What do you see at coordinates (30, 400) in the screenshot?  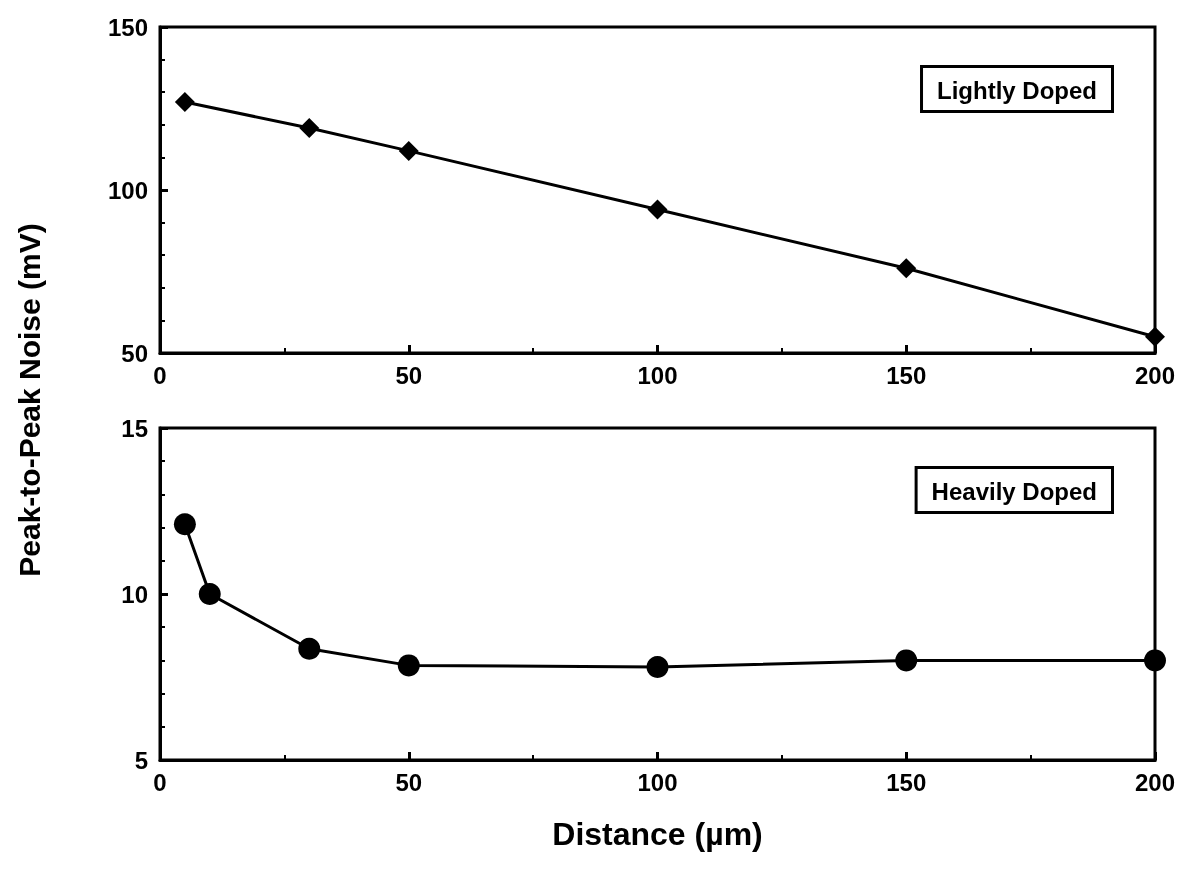 I see `y-axis-title: Peak-to-Peak Noise (mV)` at bounding box center [30, 400].